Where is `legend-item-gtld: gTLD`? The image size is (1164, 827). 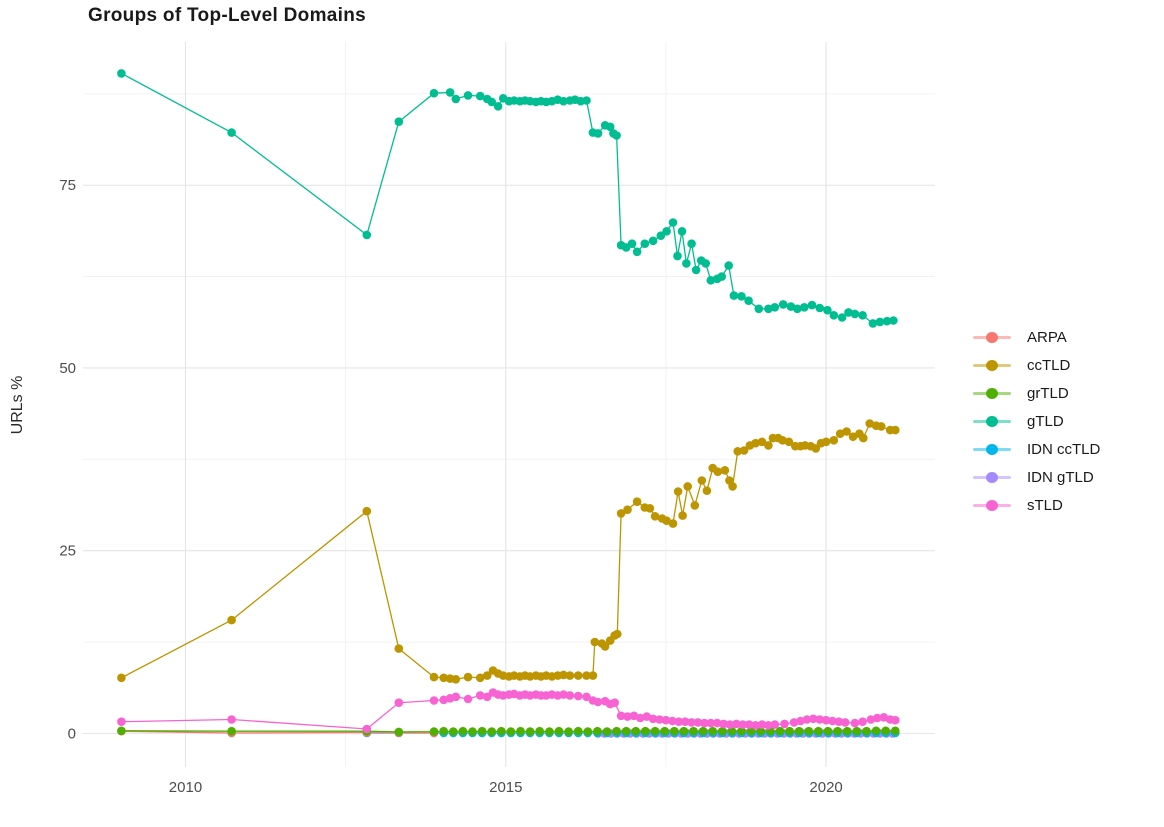
legend-item-gtld: gTLD is located at coordinates (1036, 421).